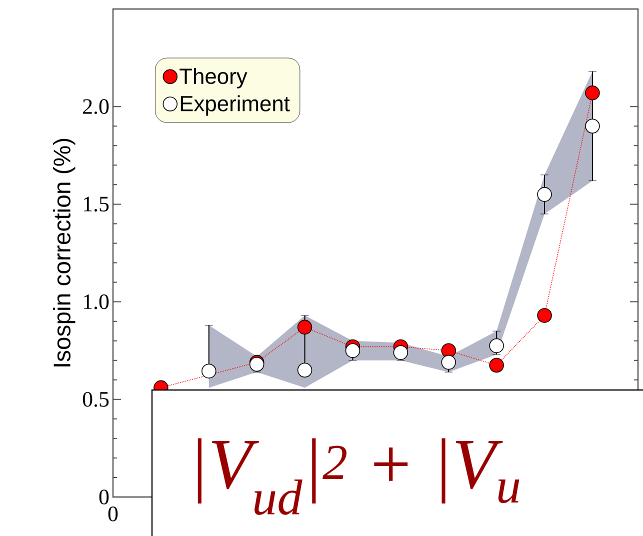  What do you see at coordinates (359, 476) in the screenshot?
I see `annotation: |V$_{ud}$|$^{2}$ + |V$_{u}$` at bounding box center [359, 476].